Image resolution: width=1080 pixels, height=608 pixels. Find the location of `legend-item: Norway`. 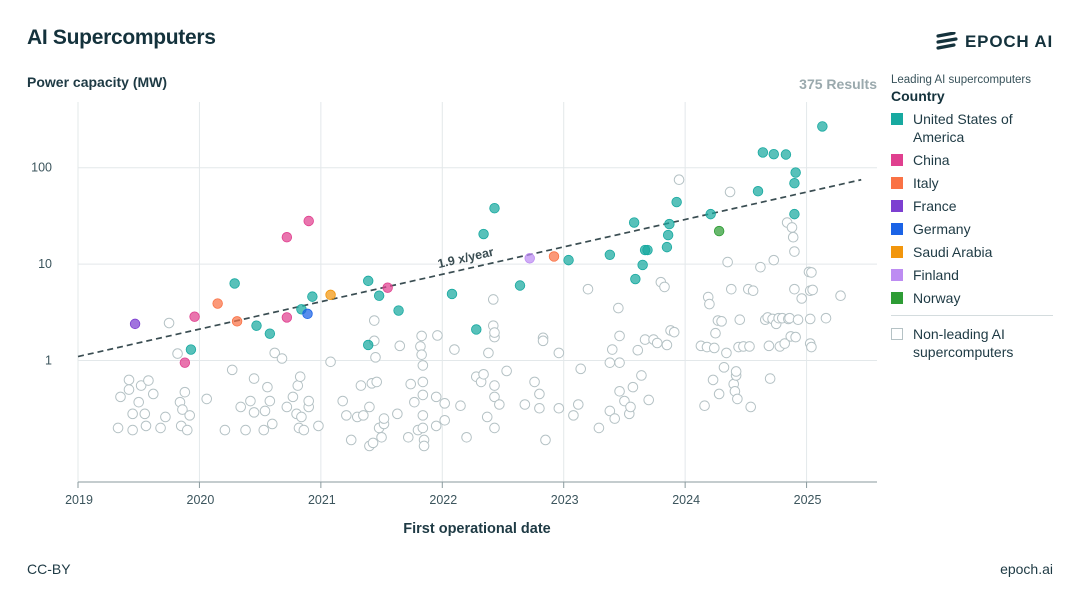

legend-item: Norway is located at coordinates (976, 298).